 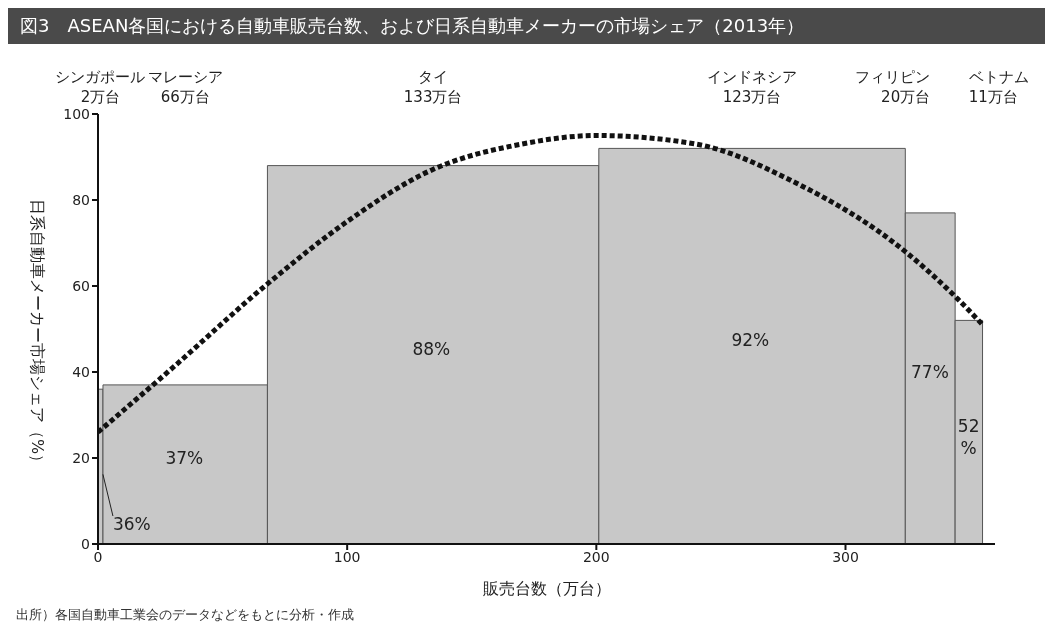 What do you see at coordinates (752, 87) in the screenshot?
I see `text: インドネシア 123万台` at bounding box center [752, 87].